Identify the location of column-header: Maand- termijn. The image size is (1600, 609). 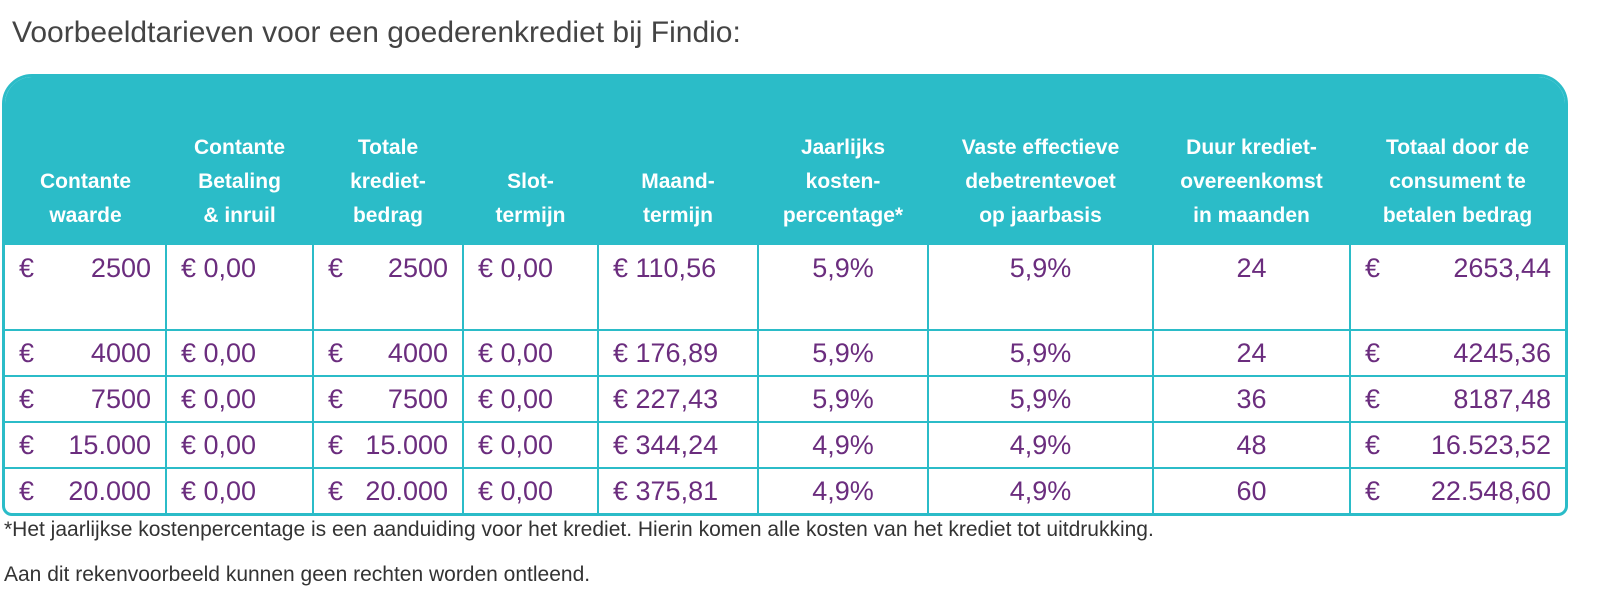
(678, 161).